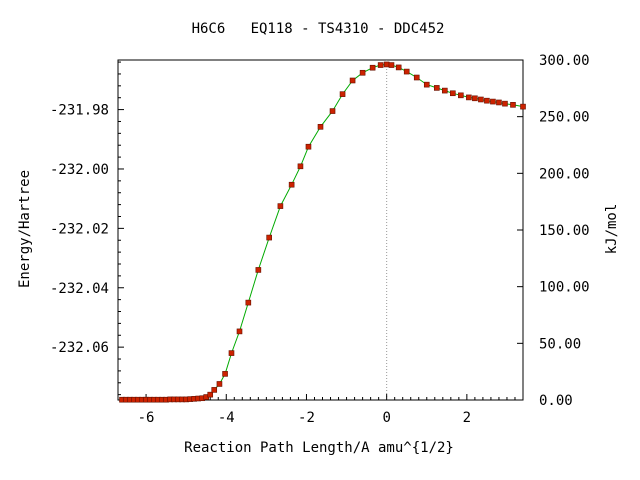  Describe the element at coordinates (564, 231) in the screenshot. I see `y-right-tick-label: 150.00` at that location.